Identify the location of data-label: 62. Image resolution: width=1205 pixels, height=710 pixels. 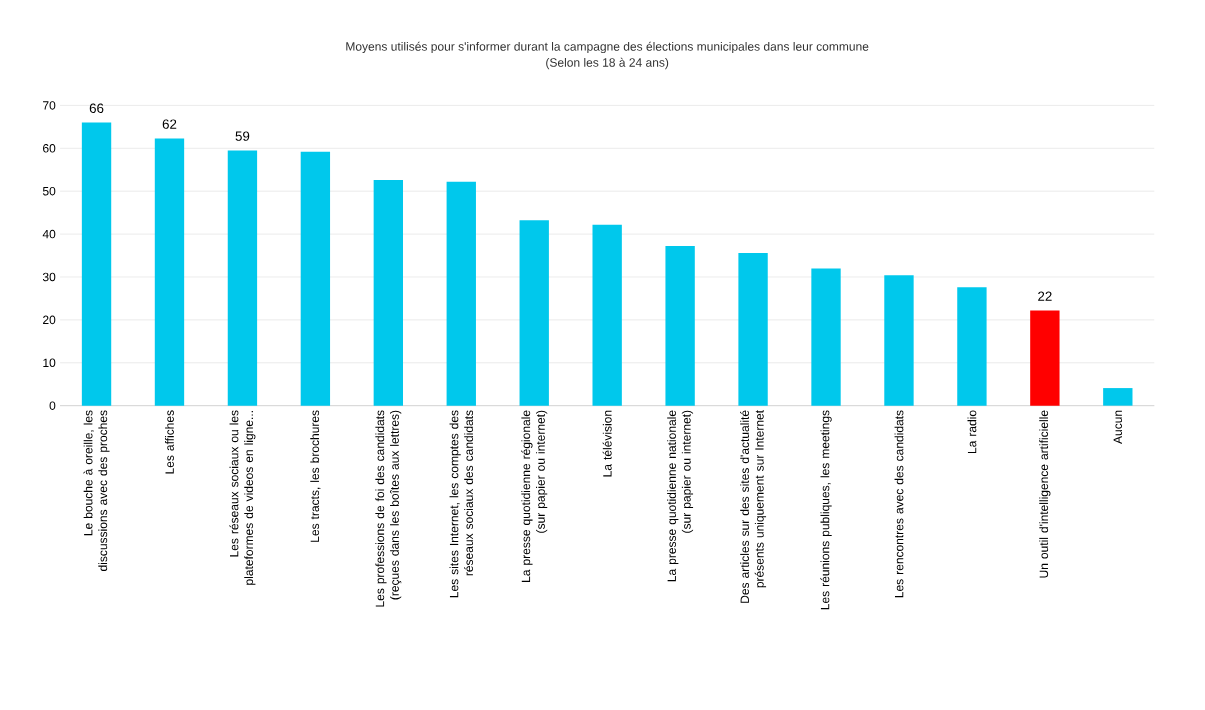
(169, 124).